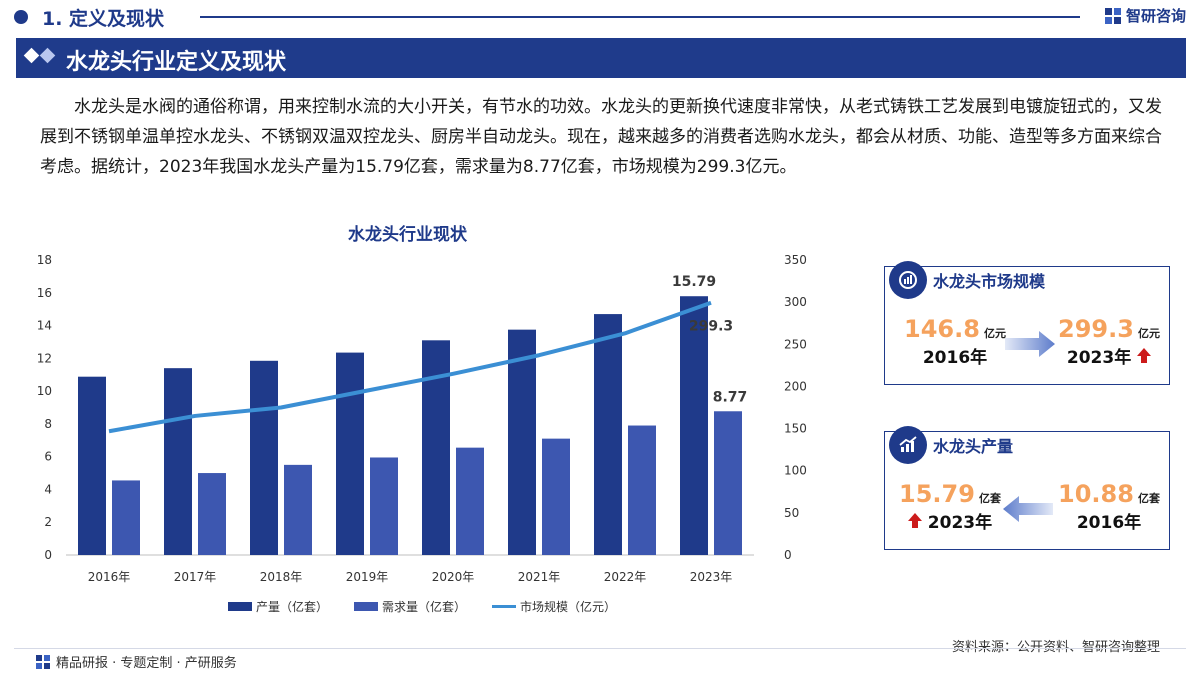  I want to click on legend-label: 需求量（亿套）, so click(424, 607).